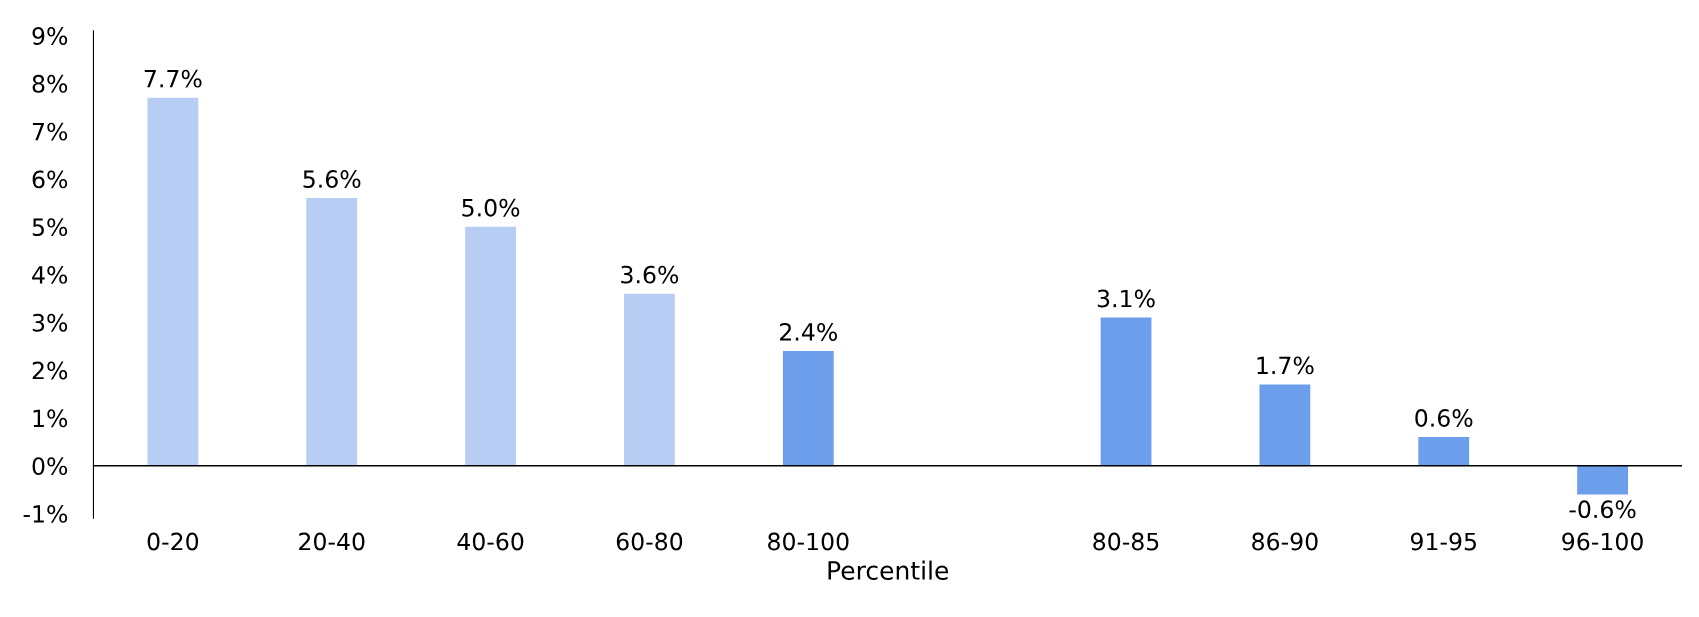 This screenshot has height=617, width=1699. Describe the element at coordinates (490, 541) in the screenshot. I see `x-tick-label: 40-60` at that location.